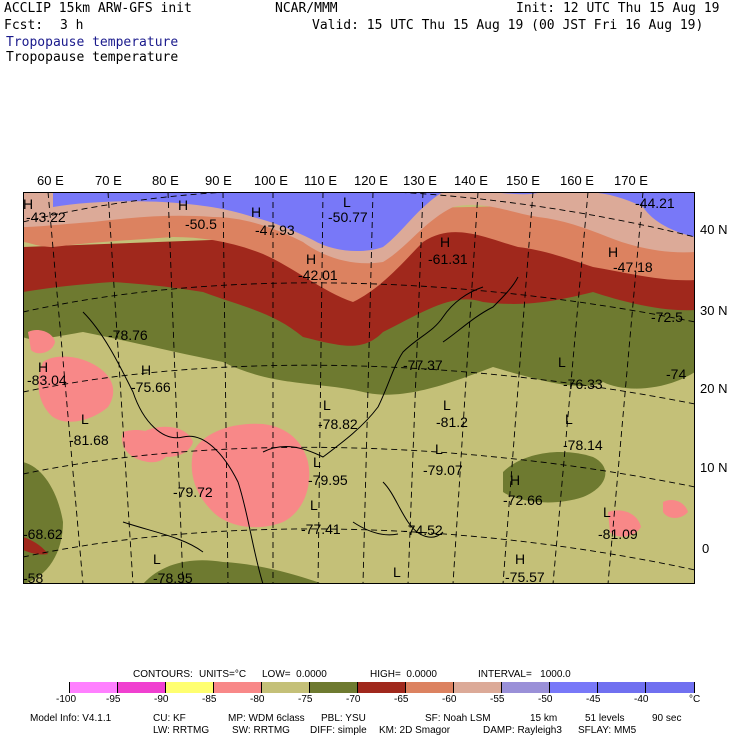 This screenshot has height=740, width=740. Describe the element at coordinates (218, 180) in the screenshot. I see `lon-label: 90 E` at that location.